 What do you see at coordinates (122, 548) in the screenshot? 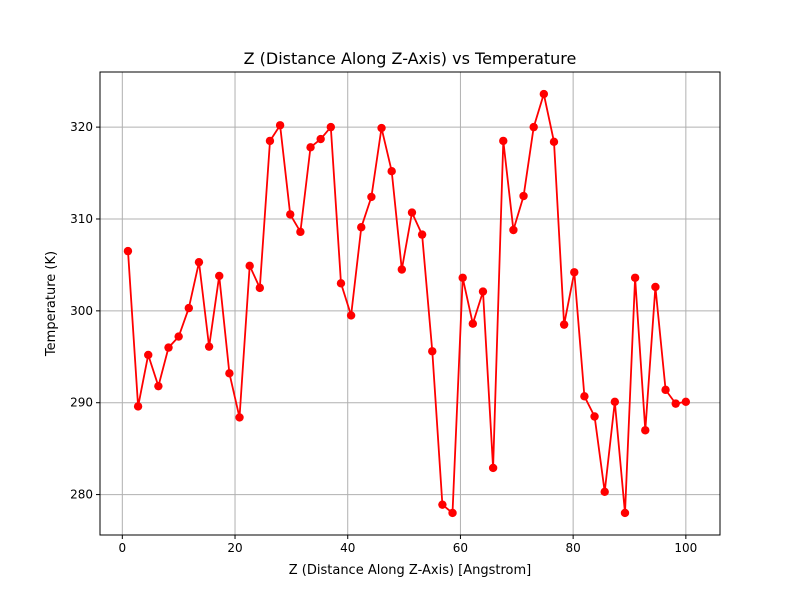
I see `x-tick-label: 0` at bounding box center [122, 548].